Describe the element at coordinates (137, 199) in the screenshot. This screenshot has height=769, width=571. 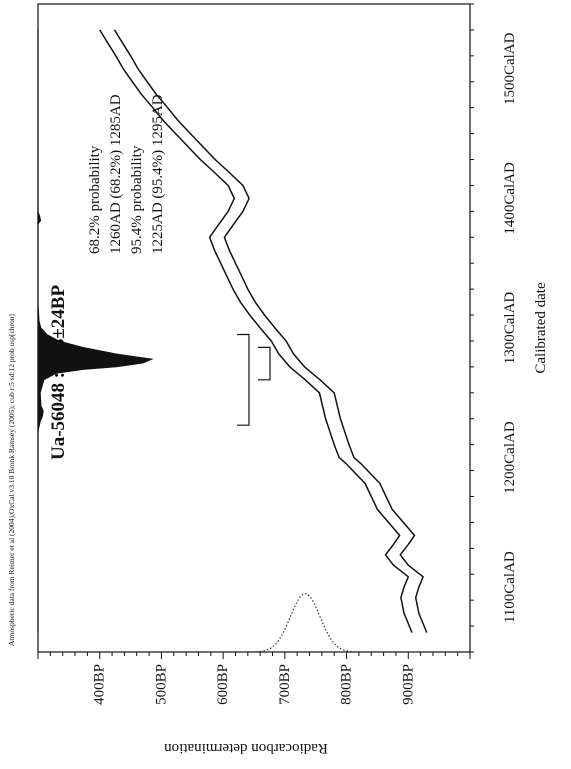
I see `probability-line: 95.4% probability` at that location.